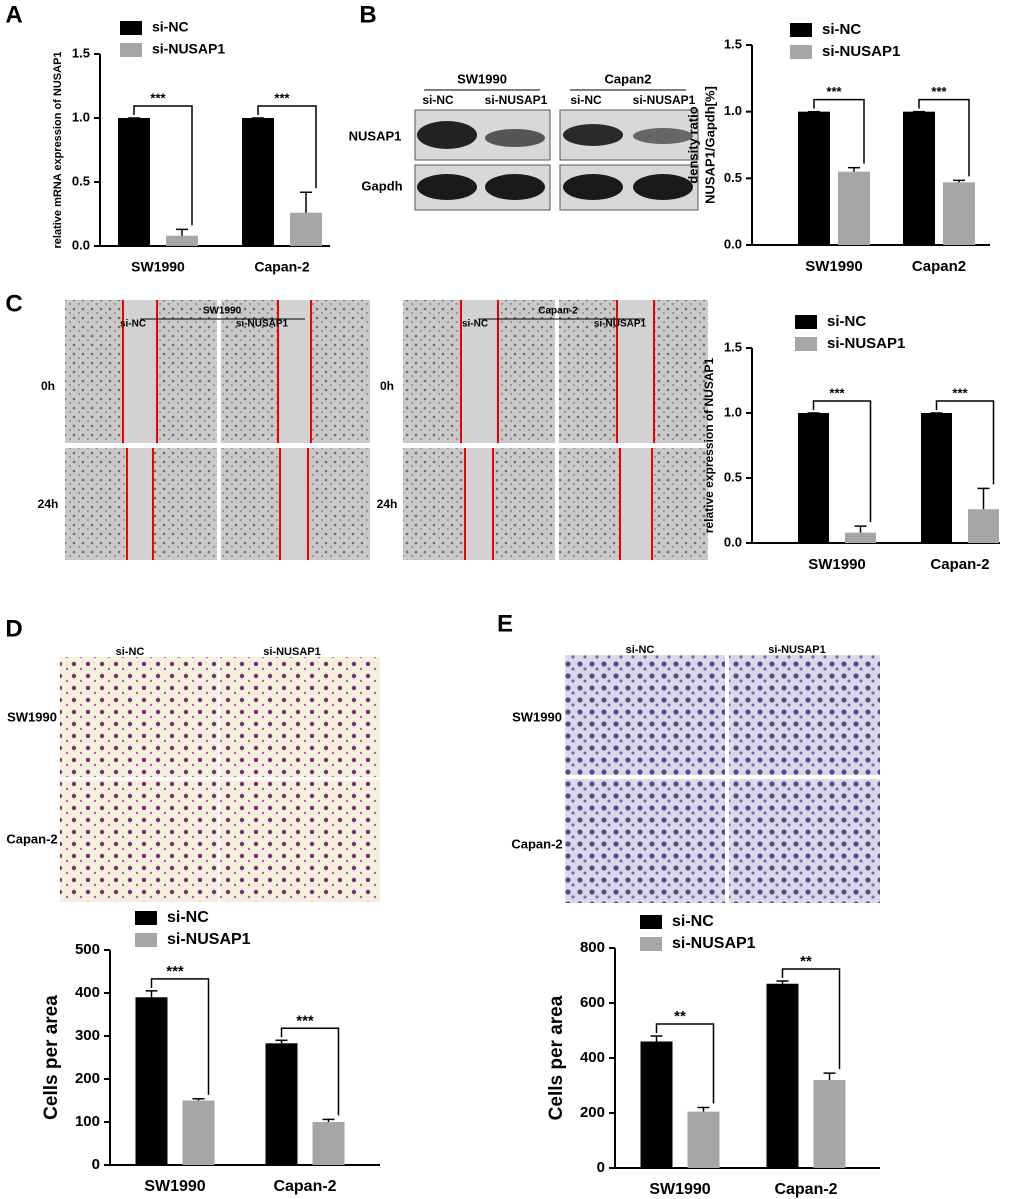 The height and width of the screenshot is (1199, 1020). Describe the element at coordinates (381, 185) in the screenshot. I see `blot-row-label: Gapdh` at that location.